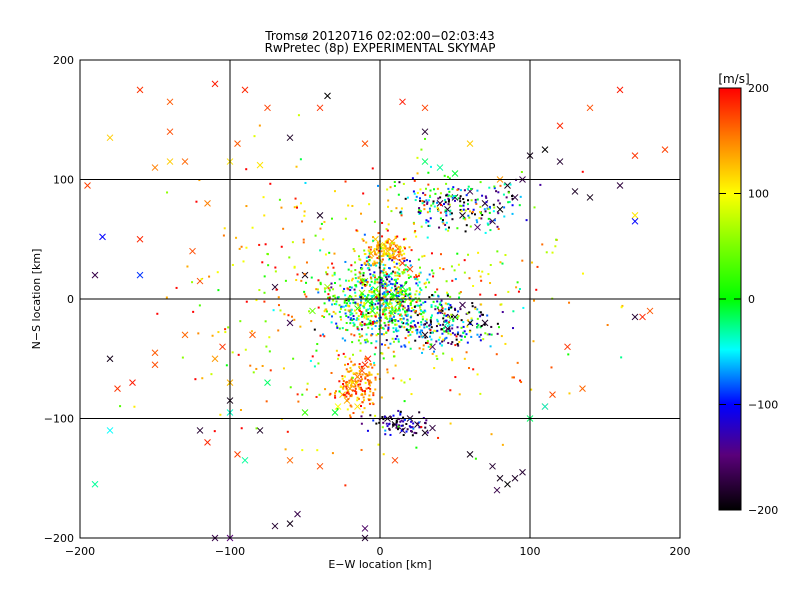 Image resolution: width=800 pixels, height=600 pixels. What do you see at coordinates (59, 419) in the screenshot?
I see `y-tick-label: −100` at bounding box center [59, 419].